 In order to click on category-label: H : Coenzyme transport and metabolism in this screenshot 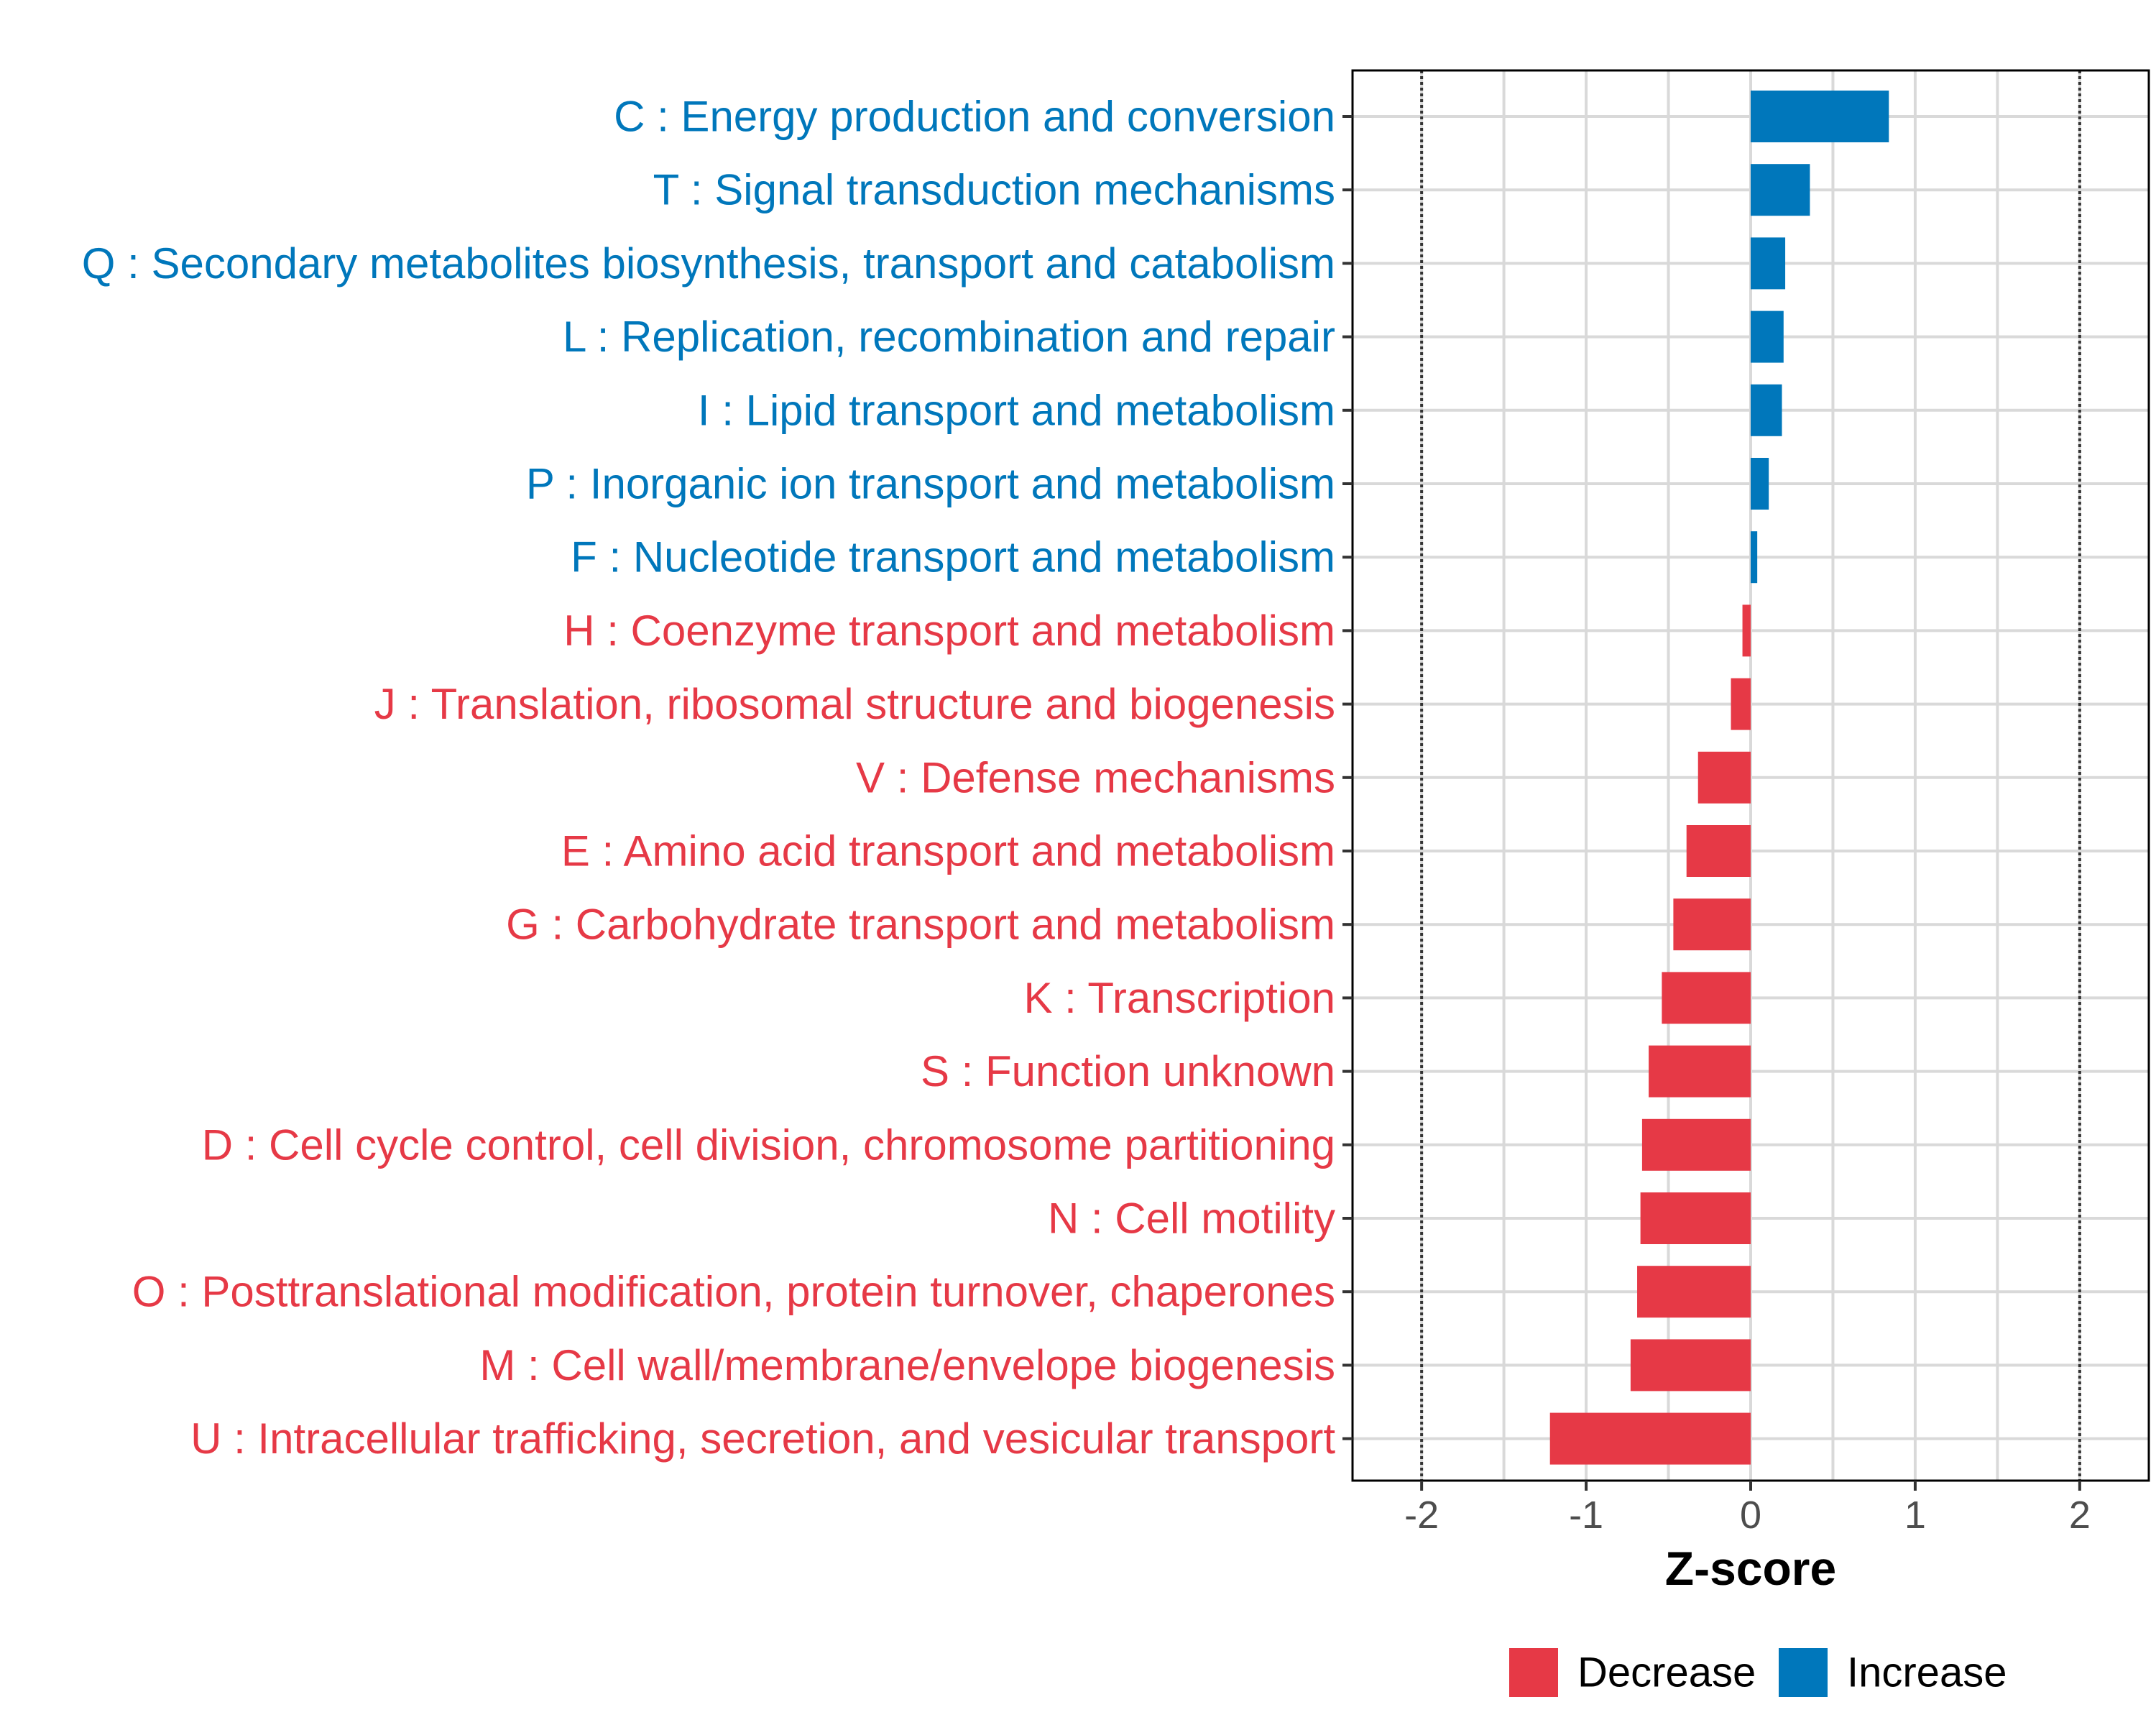, I will do `click(949, 631)`.